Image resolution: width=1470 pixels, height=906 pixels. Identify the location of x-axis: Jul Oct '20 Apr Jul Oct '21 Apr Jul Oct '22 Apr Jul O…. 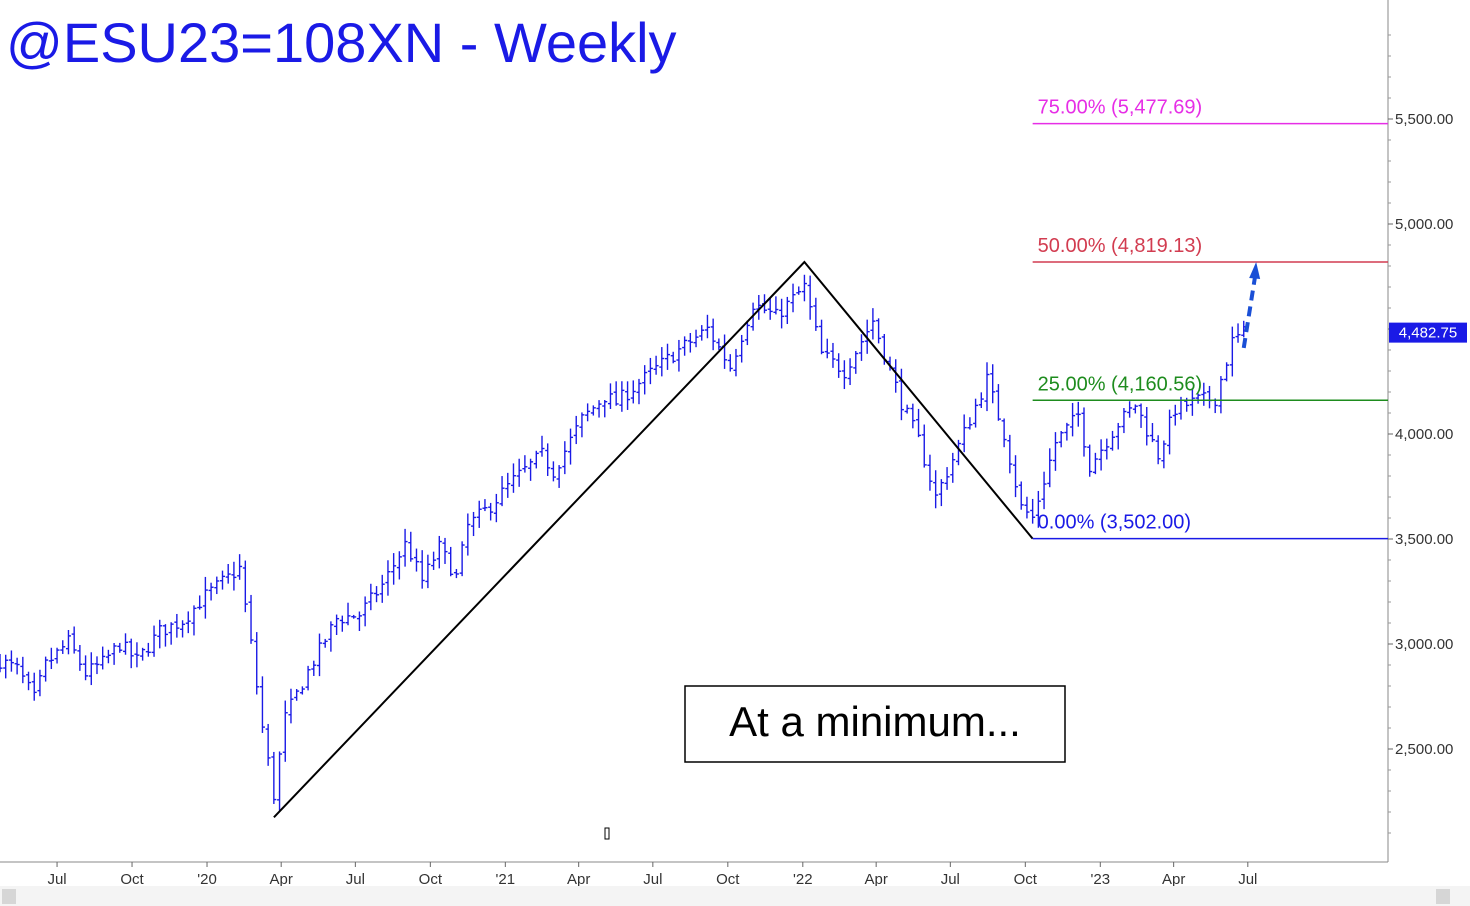
(652, 875).